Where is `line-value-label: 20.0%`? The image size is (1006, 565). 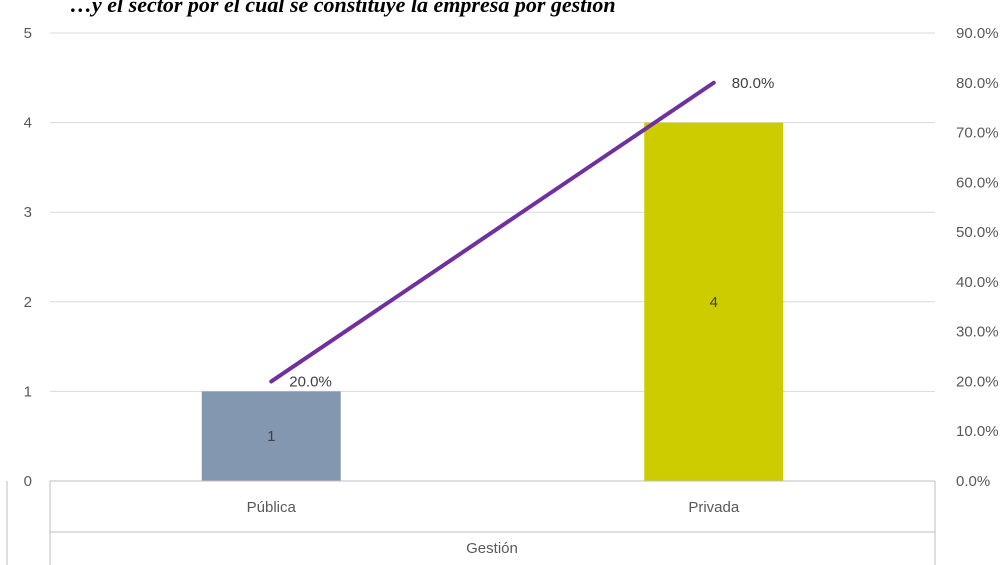 line-value-label: 20.0% is located at coordinates (310, 381).